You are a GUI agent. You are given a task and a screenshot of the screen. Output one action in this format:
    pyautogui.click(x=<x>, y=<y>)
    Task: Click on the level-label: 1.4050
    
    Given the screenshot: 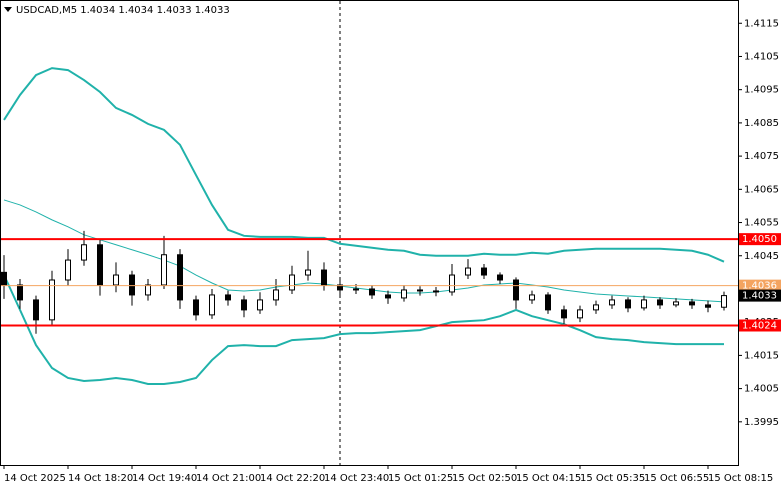 What is the action you would take?
    pyautogui.click(x=759, y=239)
    